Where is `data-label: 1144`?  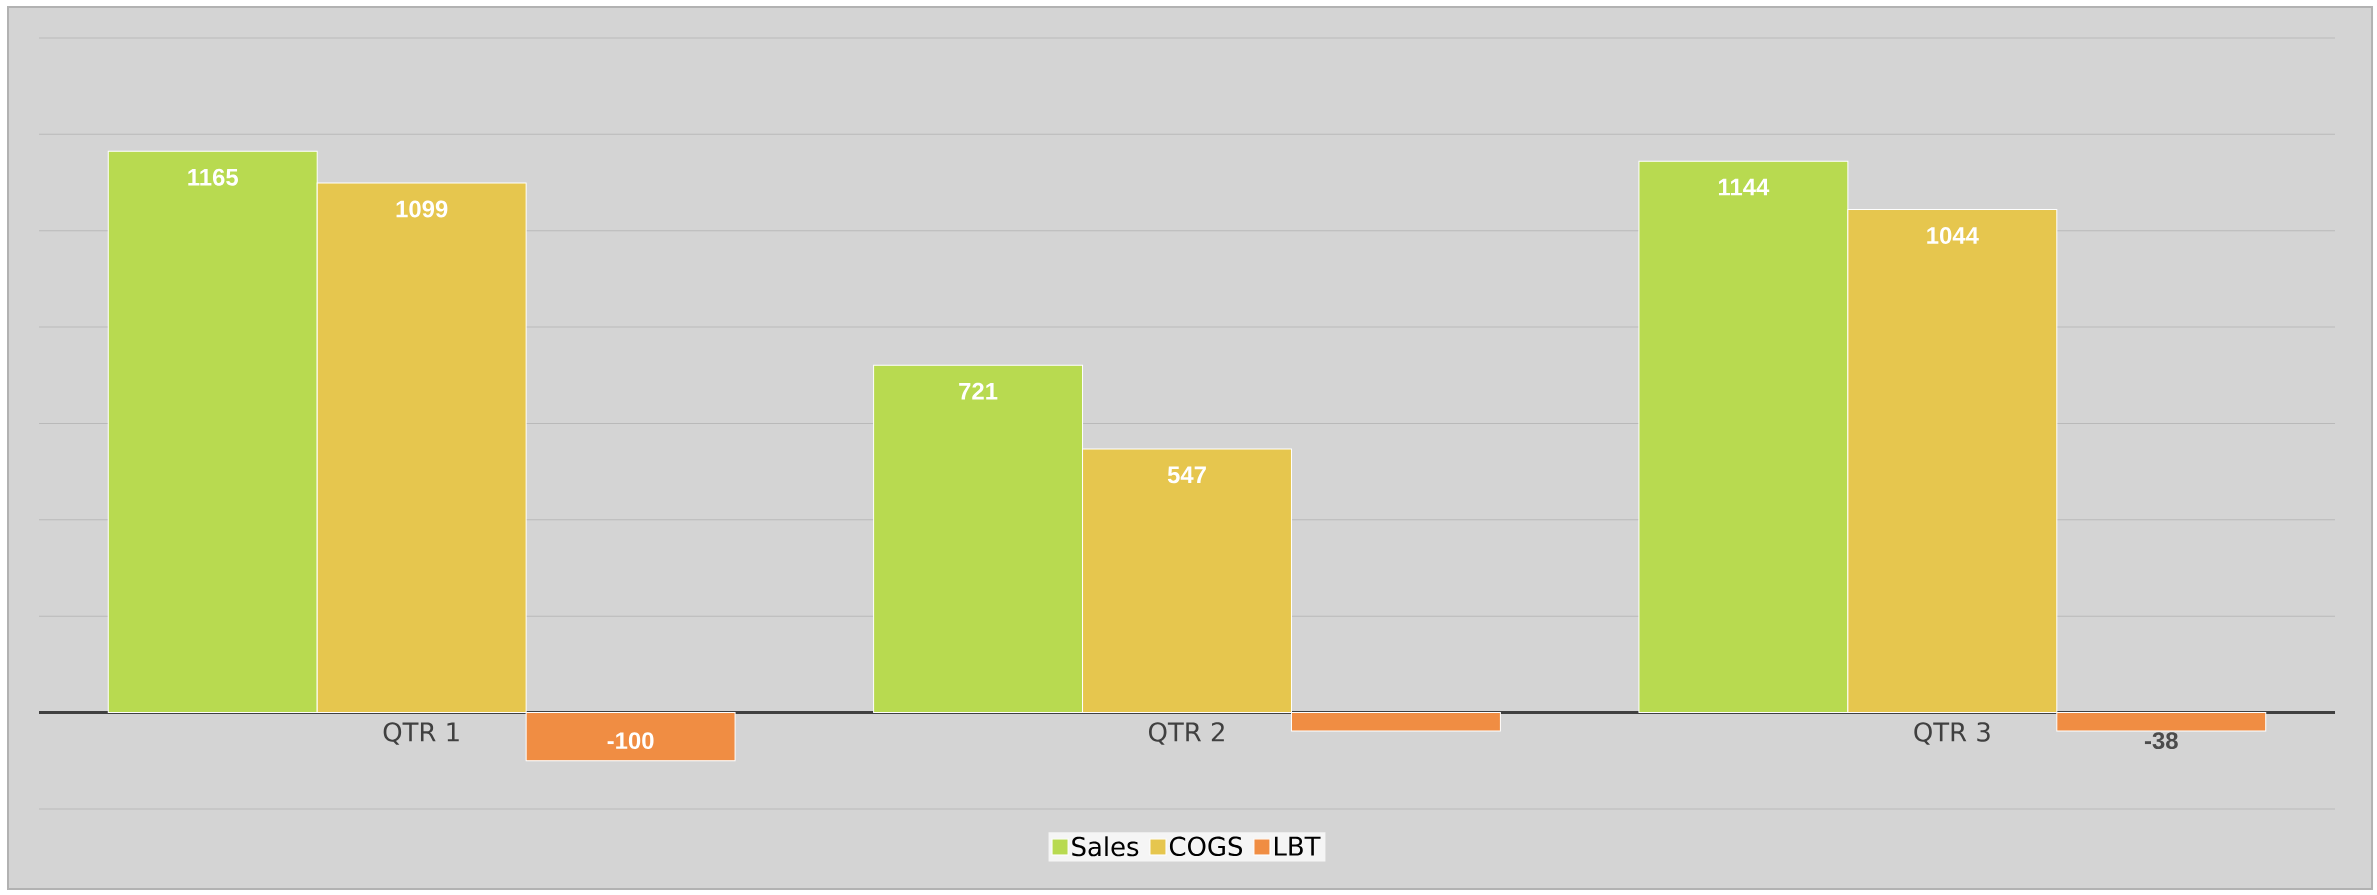
data-label: 1144 is located at coordinates (1744, 187).